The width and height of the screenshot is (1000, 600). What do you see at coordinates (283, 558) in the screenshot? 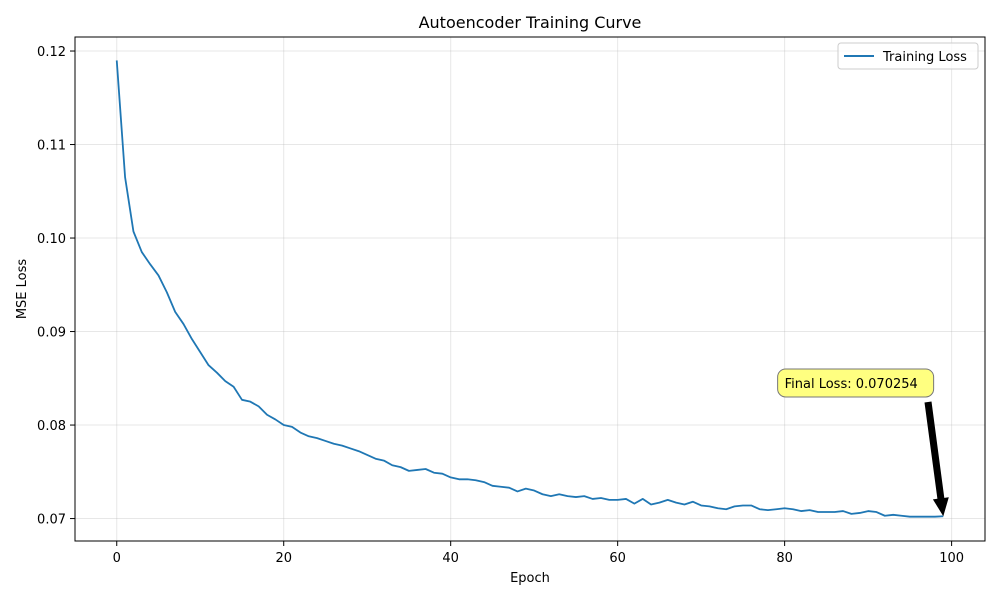
I see `x-tick-label: 20` at bounding box center [283, 558].